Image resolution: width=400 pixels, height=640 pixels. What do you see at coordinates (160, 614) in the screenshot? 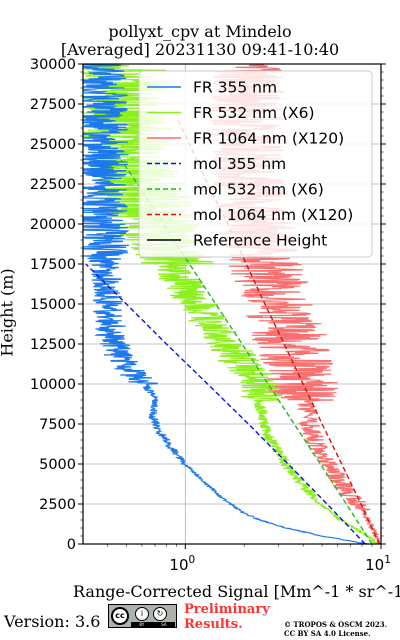
I see `share-alike-icon: ↻` at bounding box center [160, 614].